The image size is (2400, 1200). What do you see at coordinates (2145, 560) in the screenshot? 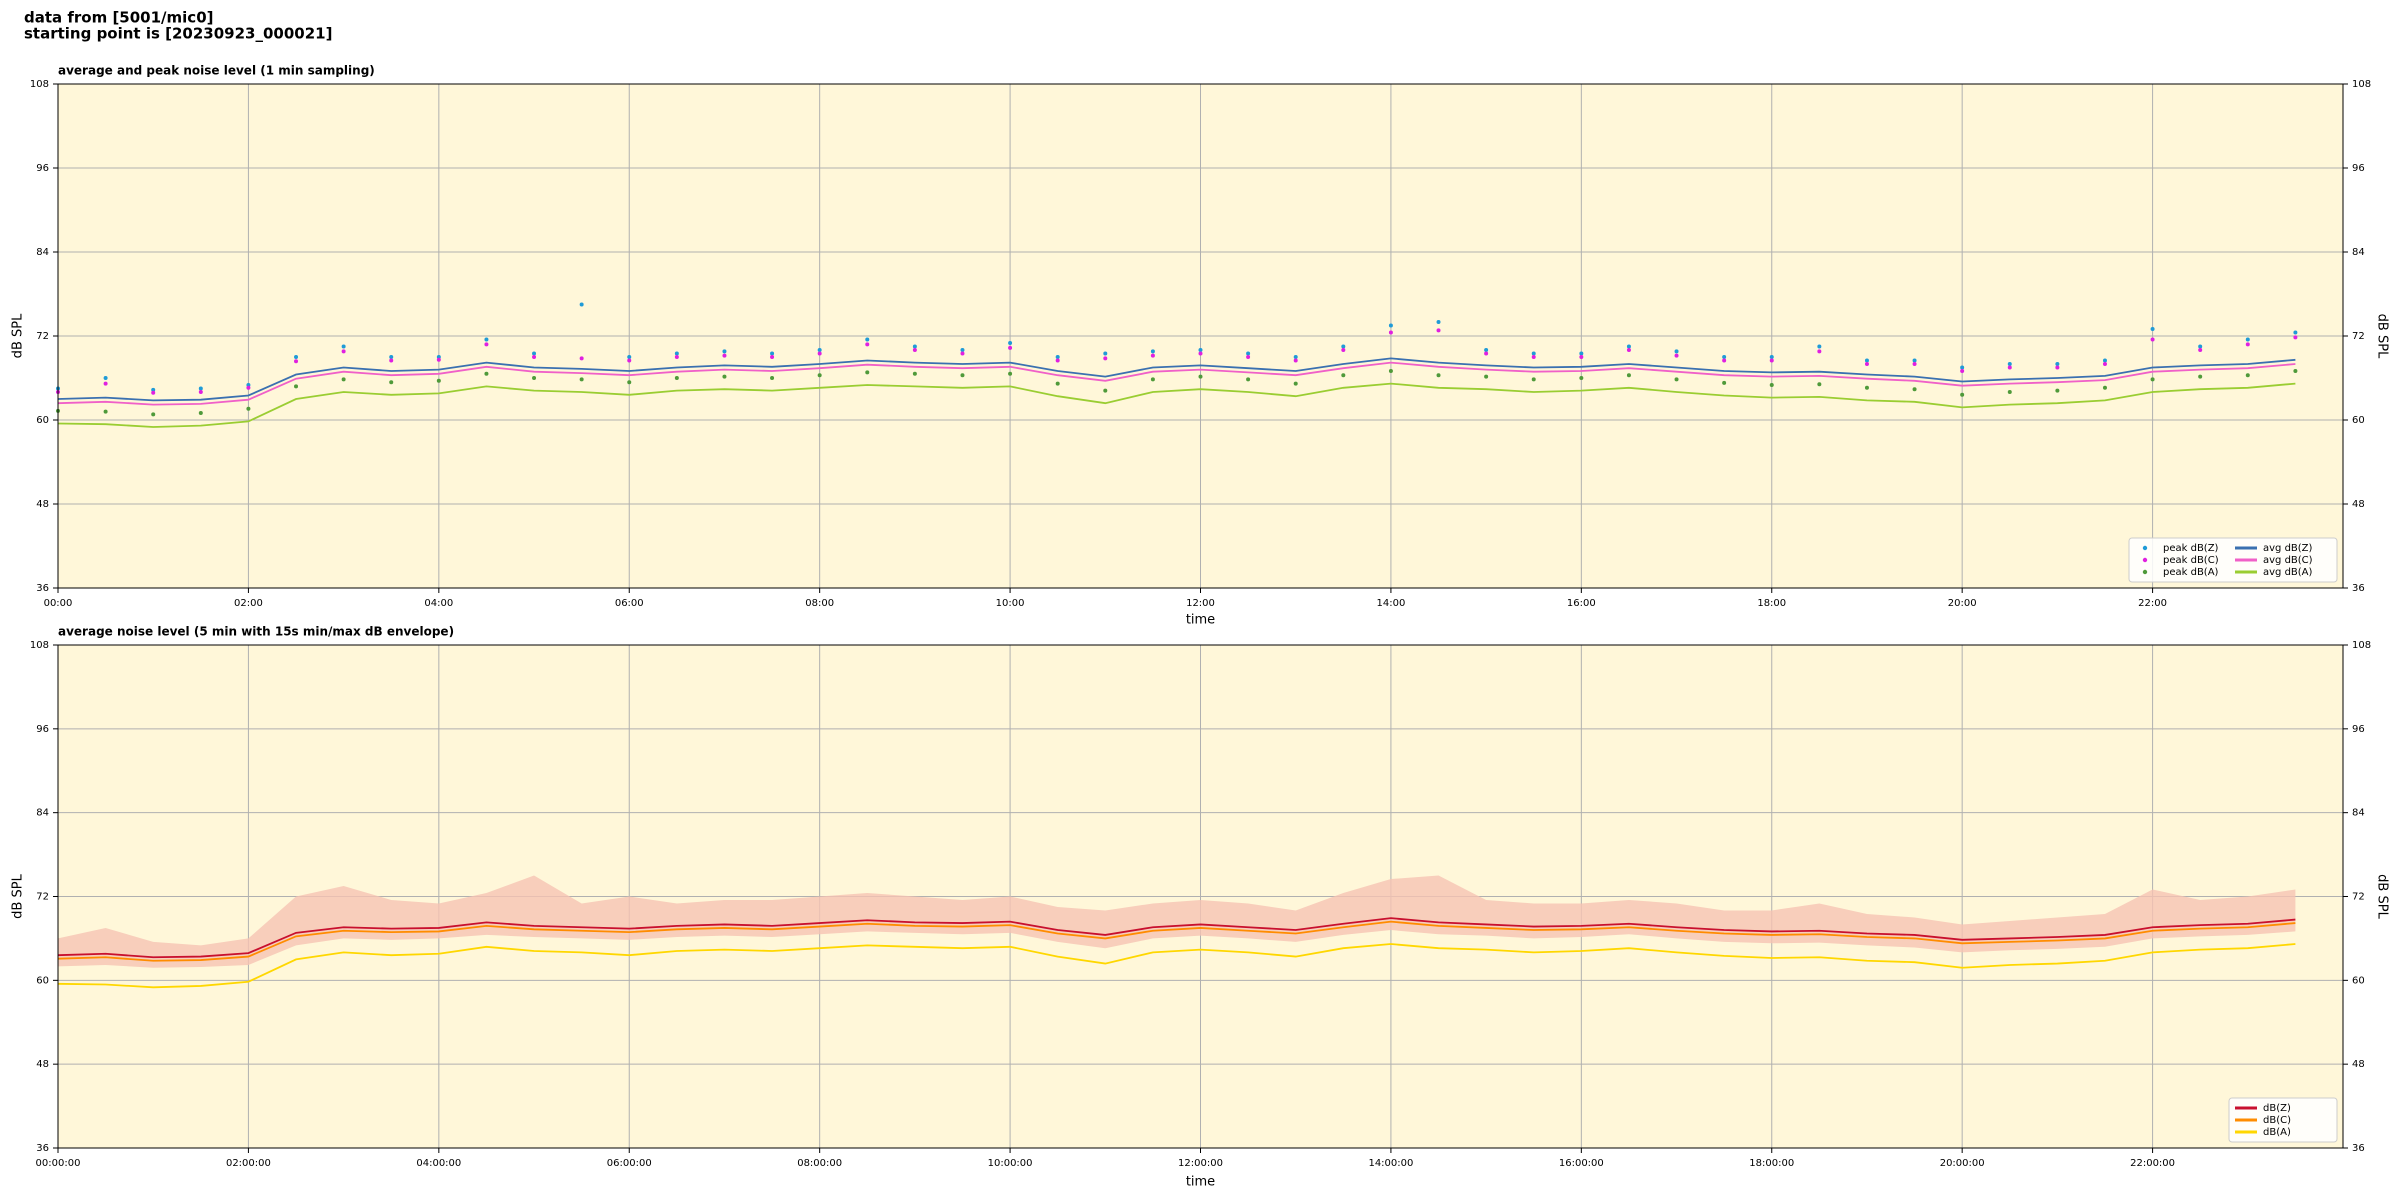
I see `legend-marker` at bounding box center [2145, 560].